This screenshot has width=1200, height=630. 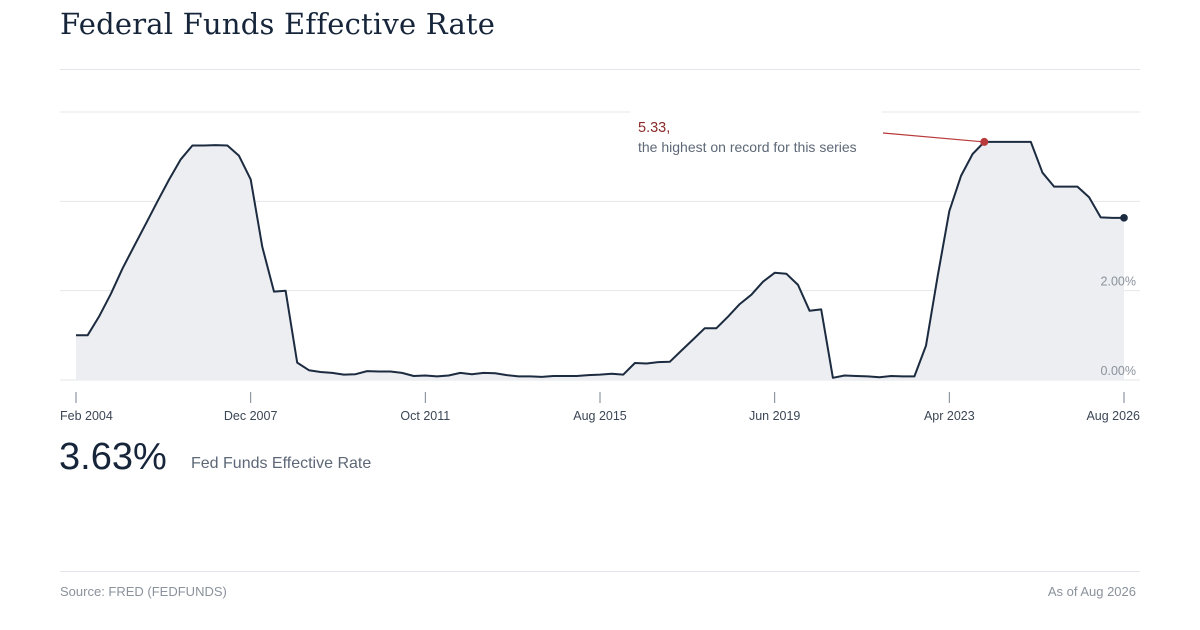 What do you see at coordinates (425, 416) in the screenshot?
I see `x-tick-label: Oct 2011` at bounding box center [425, 416].